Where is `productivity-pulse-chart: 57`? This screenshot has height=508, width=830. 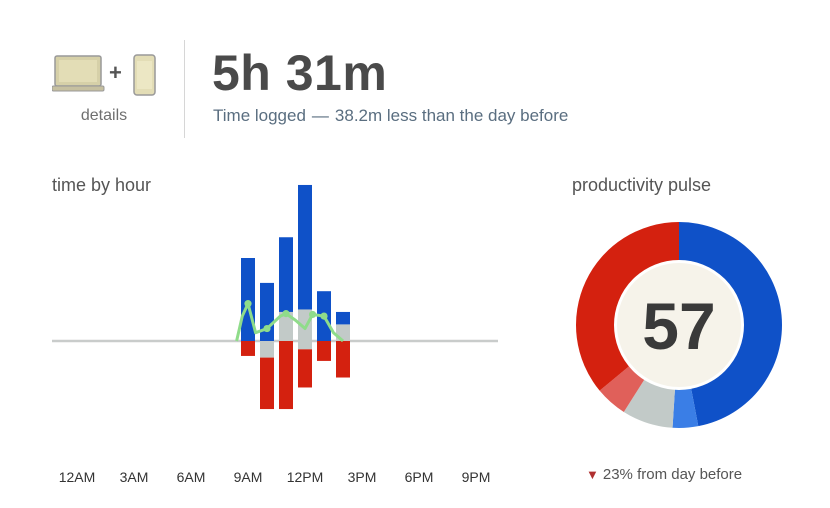 productivity-pulse-chart: 57 is located at coordinates (679, 325).